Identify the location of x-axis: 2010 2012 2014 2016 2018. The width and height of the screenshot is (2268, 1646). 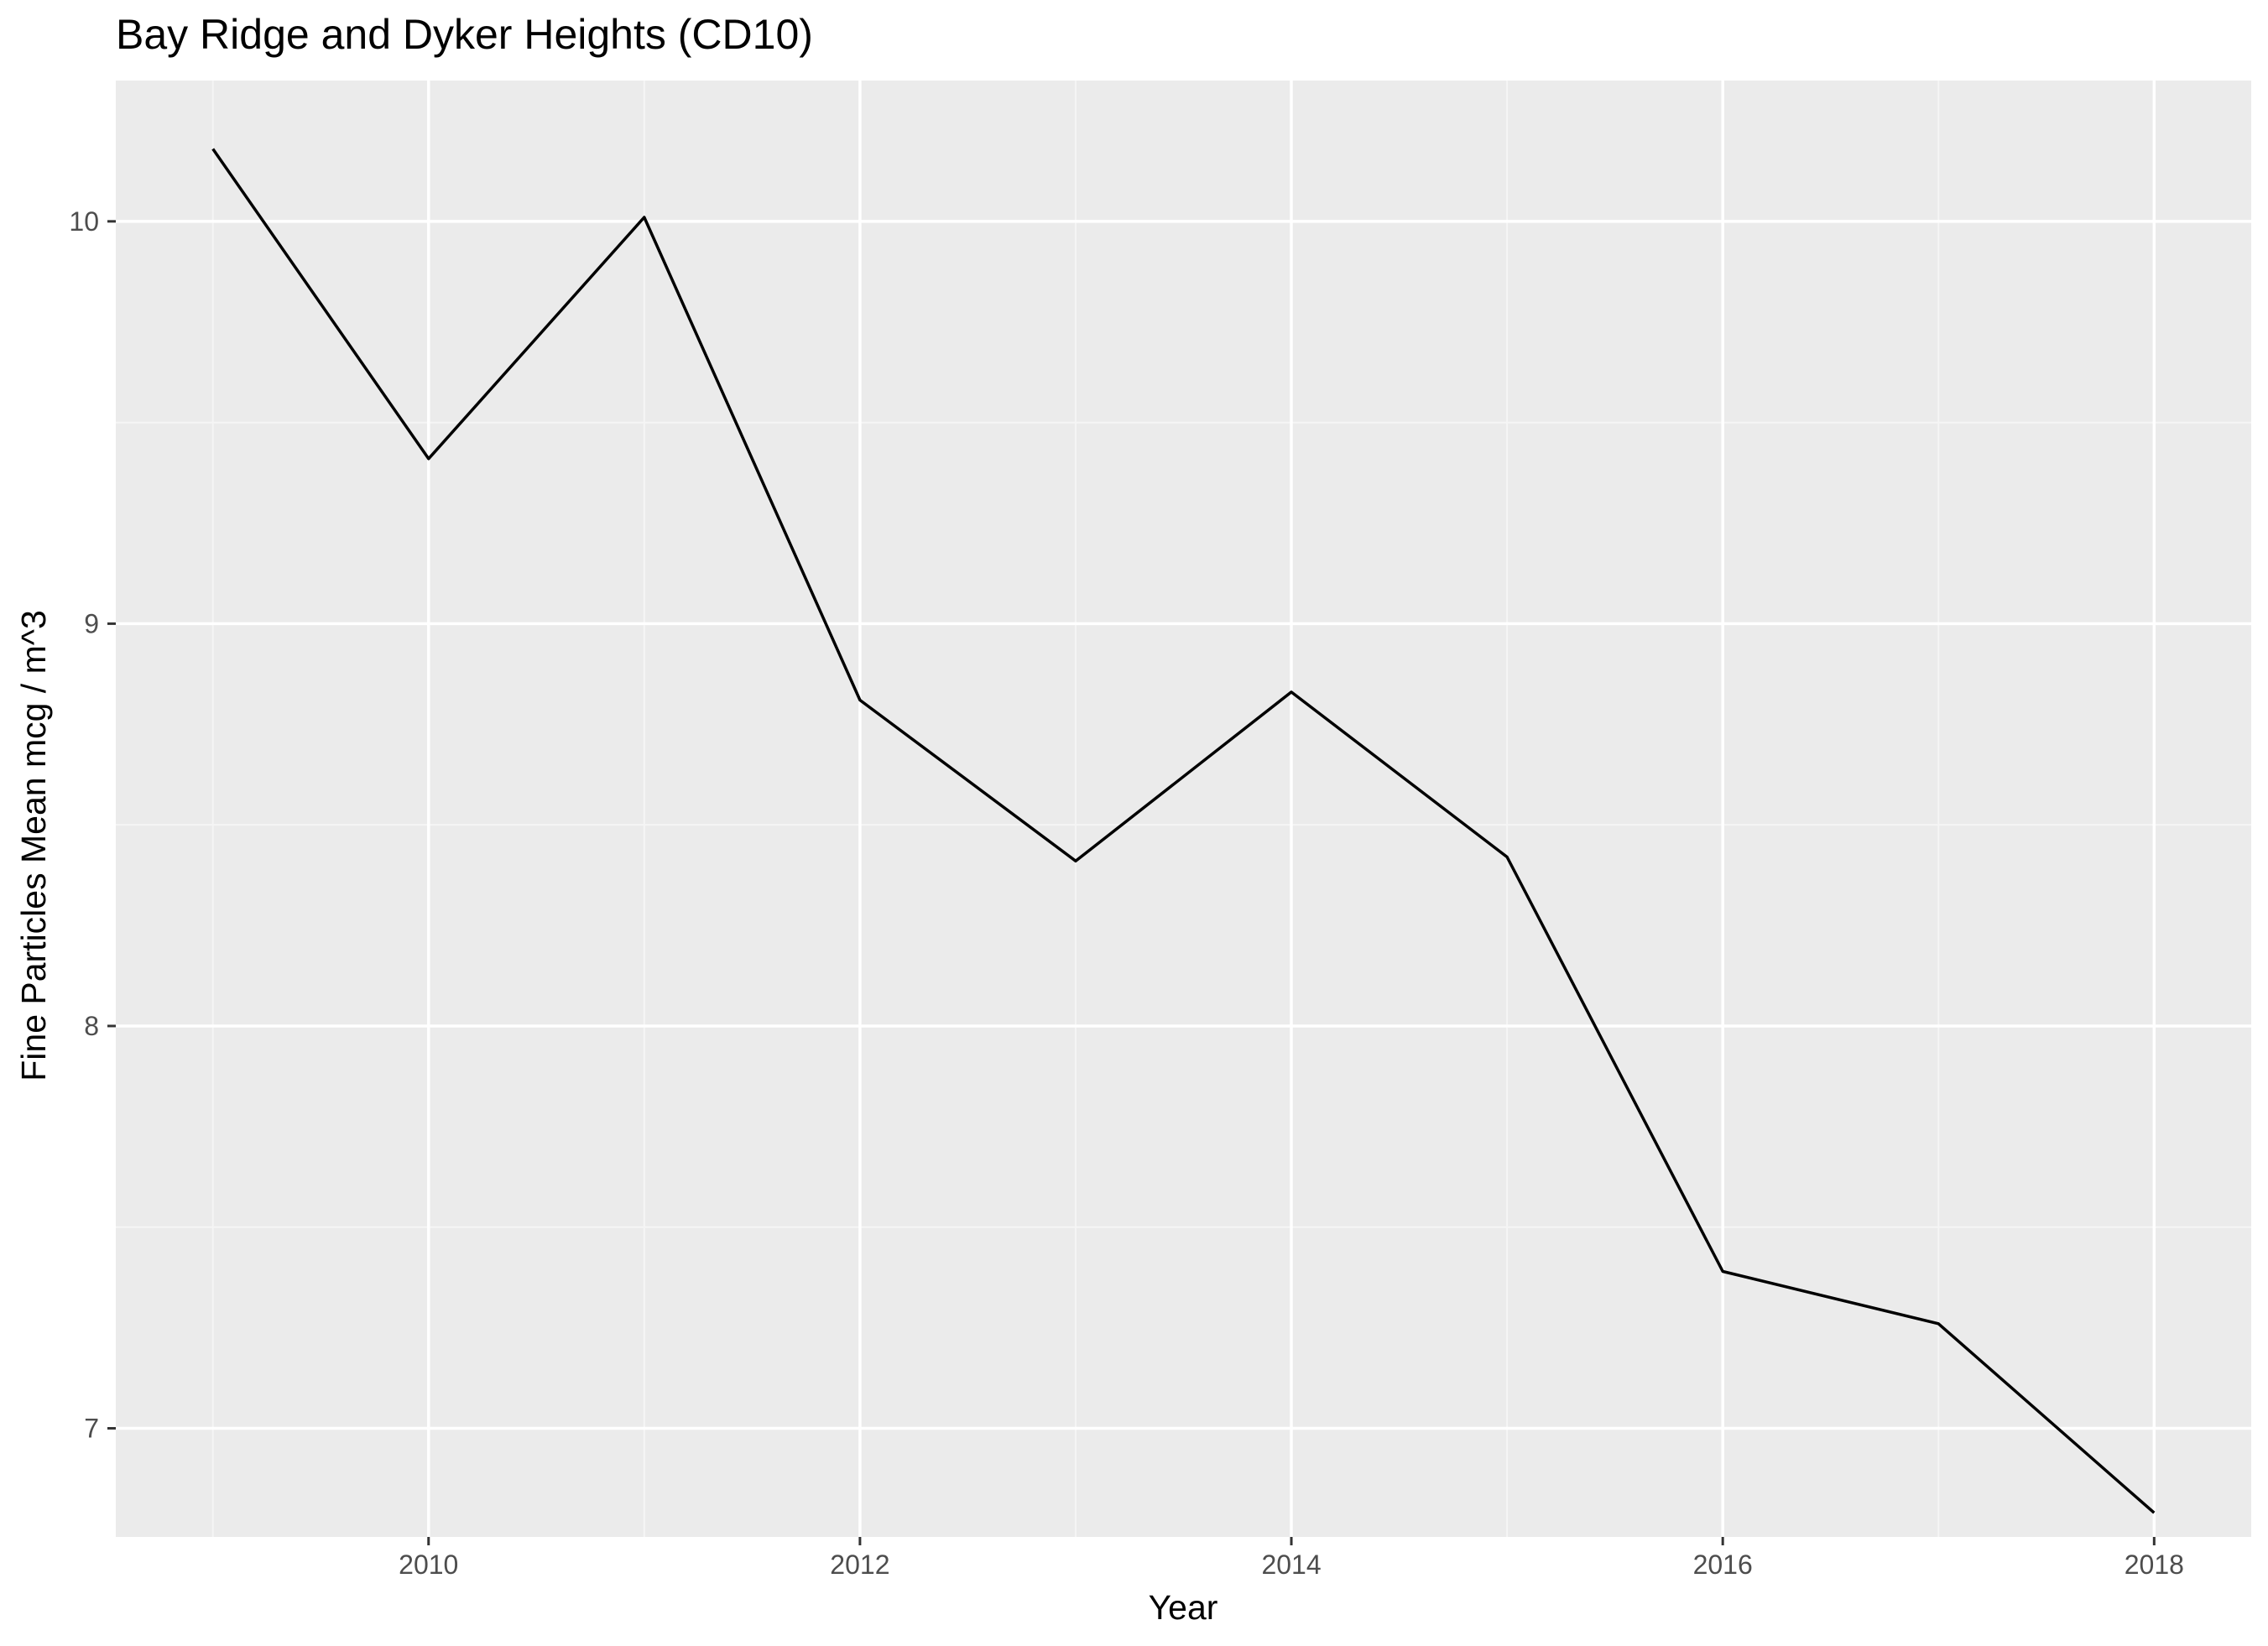
(1292, 1559).